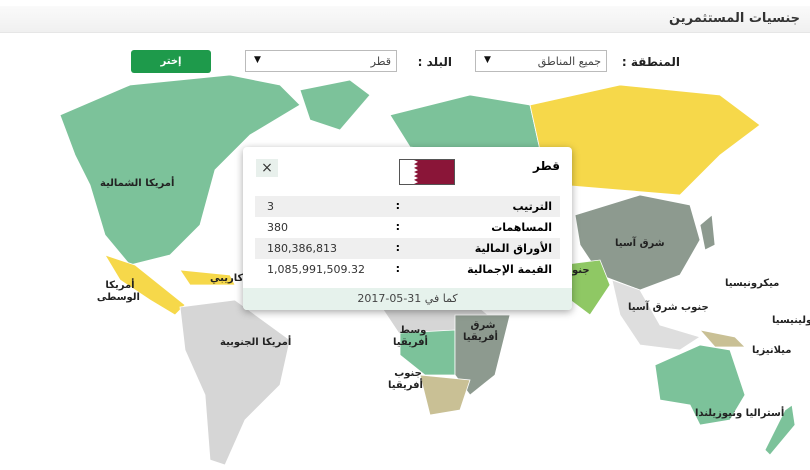 This screenshot has width=810, height=470. I want to click on stat-row-securities: الأوراق المالية: 180,386,813, so click(407, 248).